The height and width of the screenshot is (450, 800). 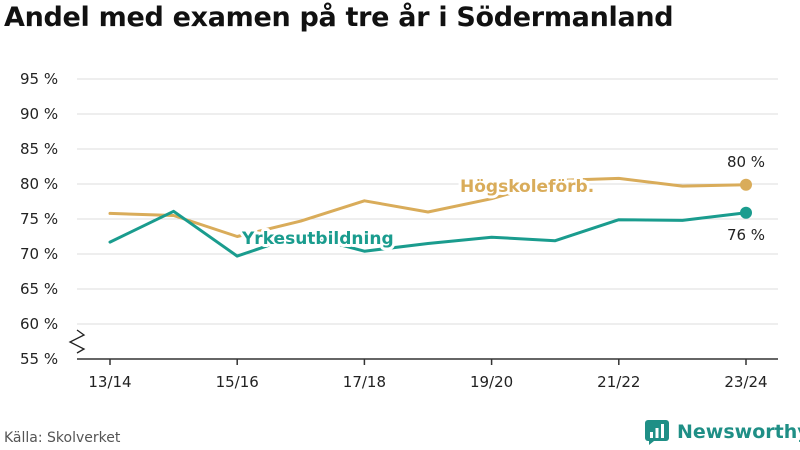 What do you see at coordinates (364, 382) in the screenshot?
I see `x-tick-label: 17/18` at bounding box center [364, 382].